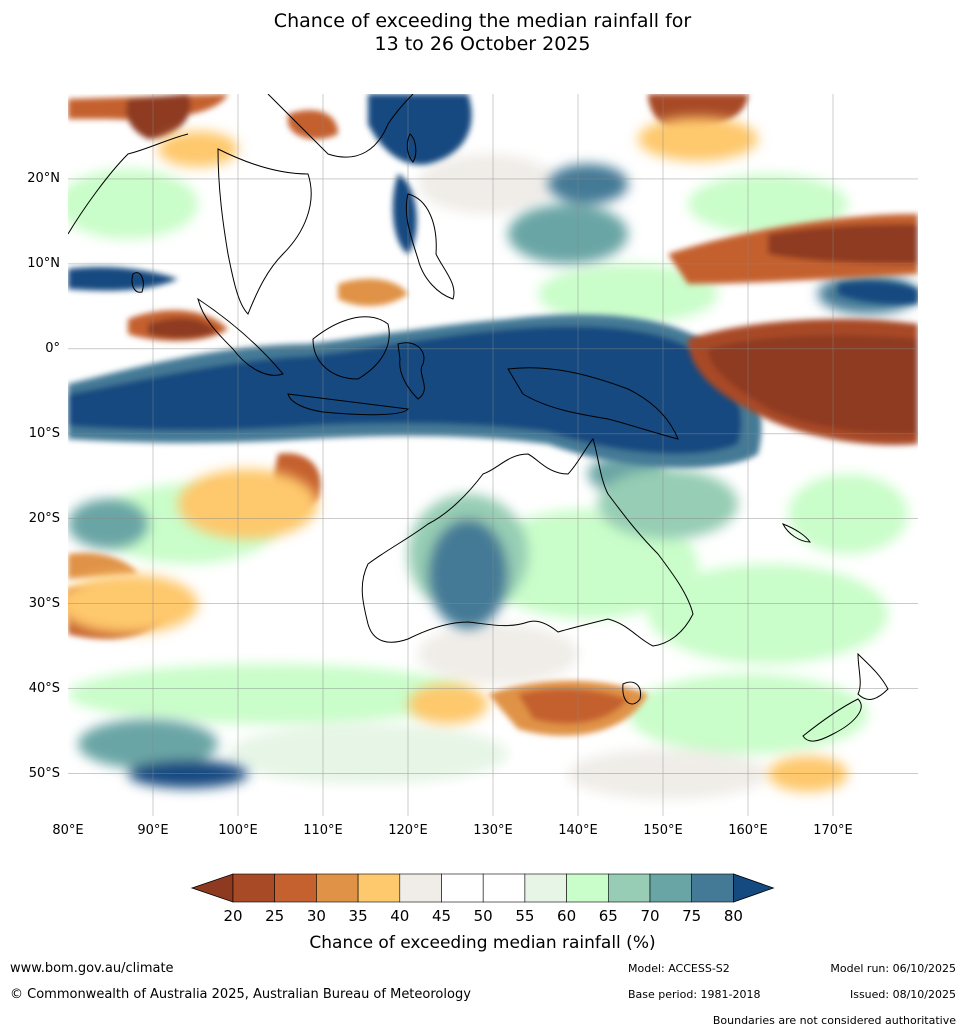 This screenshot has width=965, height=1035. I want to click on website-text: www.bom.gov.au/climate, so click(92, 968).